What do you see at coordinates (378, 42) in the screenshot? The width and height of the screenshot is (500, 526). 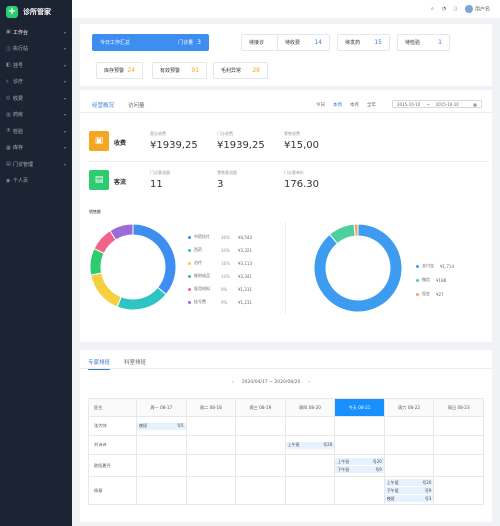 I see `worktab-count: 15` at bounding box center [378, 42].